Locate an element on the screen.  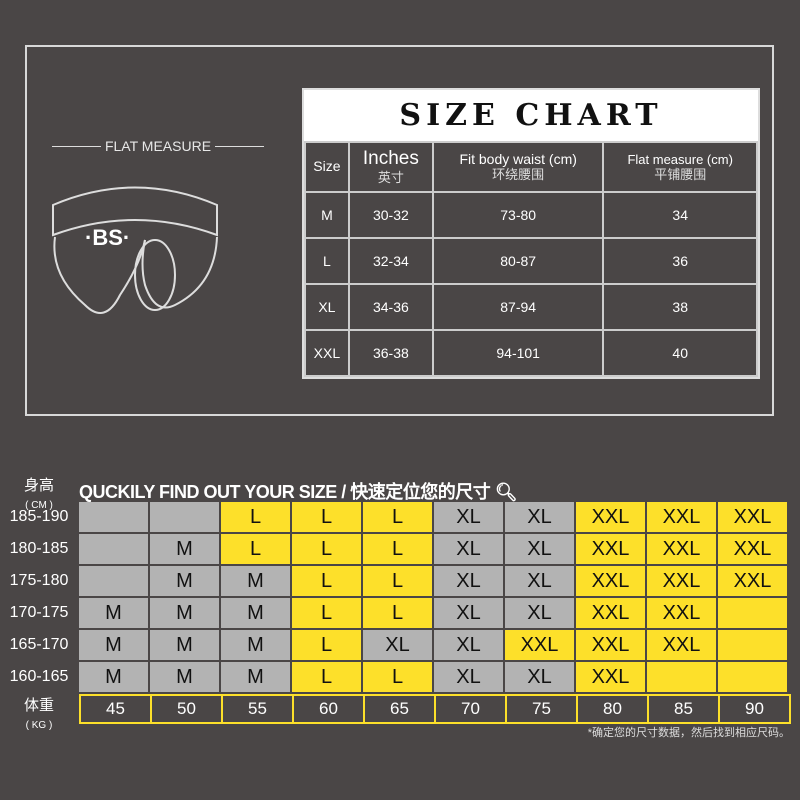
size-cell: 73-80 is located at coordinates (518, 215).